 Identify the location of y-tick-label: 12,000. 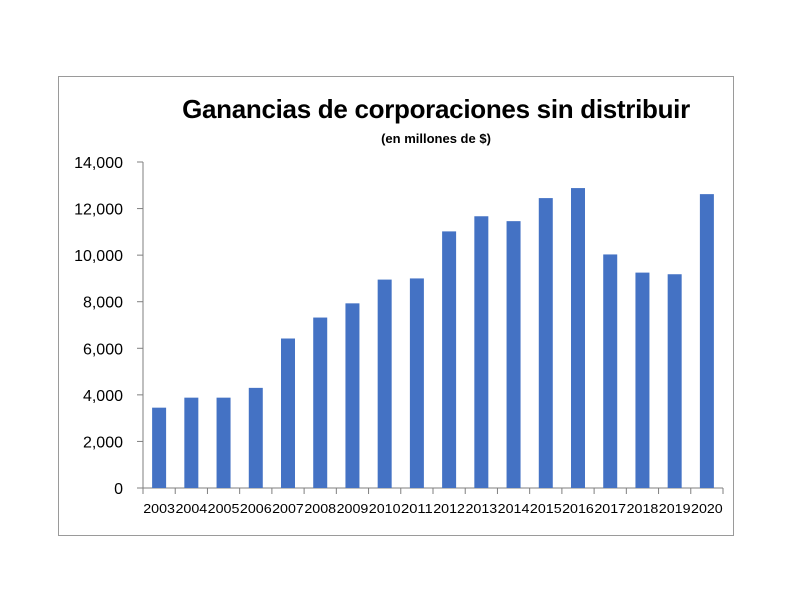
(98, 210).